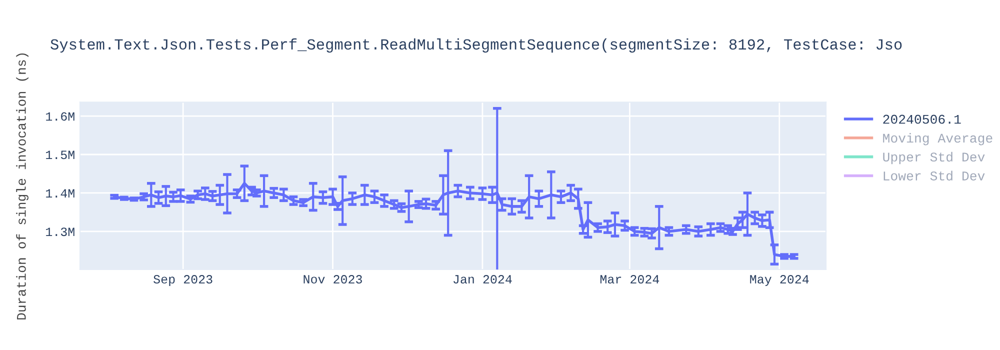 This screenshot has height=350, width=1000. What do you see at coordinates (60, 232) in the screenshot?
I see `y-tick-label: 1.3M` at bounding box center [60, 232].